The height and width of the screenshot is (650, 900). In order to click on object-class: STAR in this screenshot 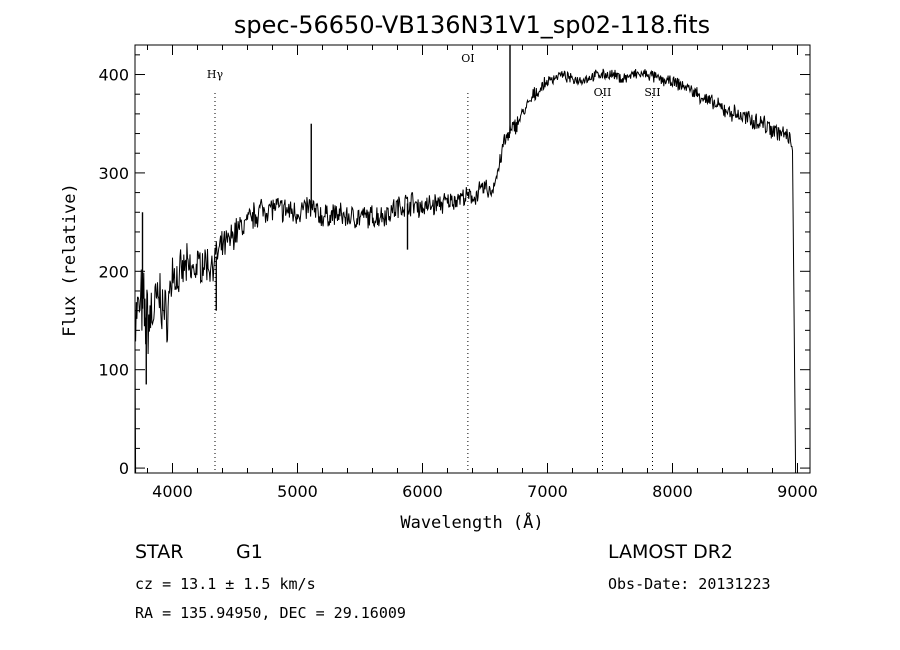, I will do `click(159, 552)`.